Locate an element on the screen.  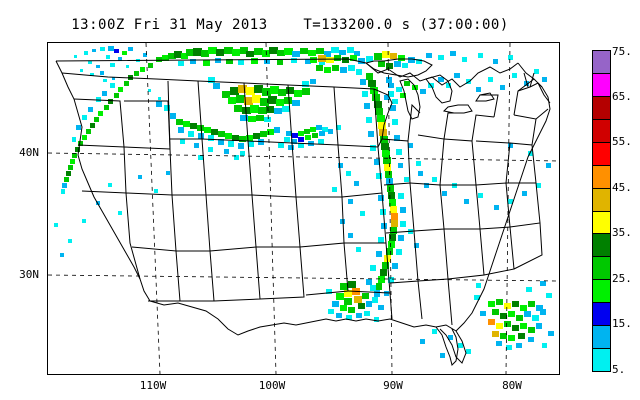
reflectivity-colorbar is located at coordinates (601, 211).